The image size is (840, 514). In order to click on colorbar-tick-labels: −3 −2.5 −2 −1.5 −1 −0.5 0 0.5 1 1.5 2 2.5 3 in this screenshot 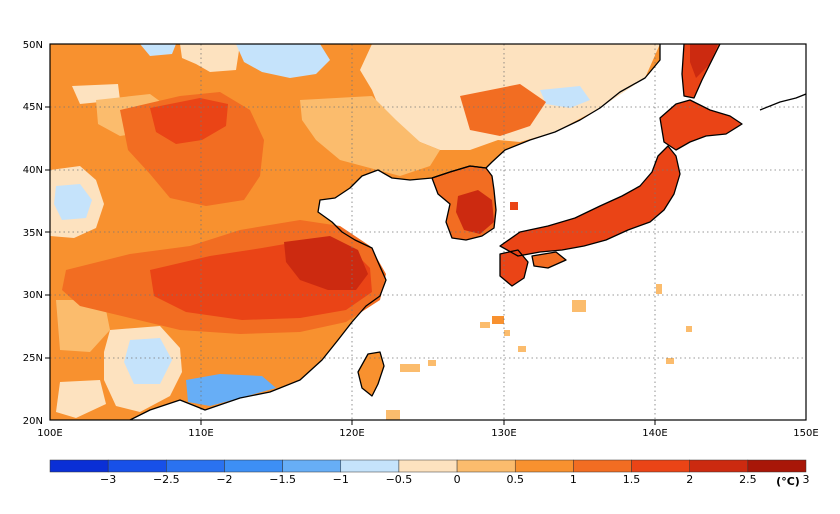, I will do `click(454, 479)`.